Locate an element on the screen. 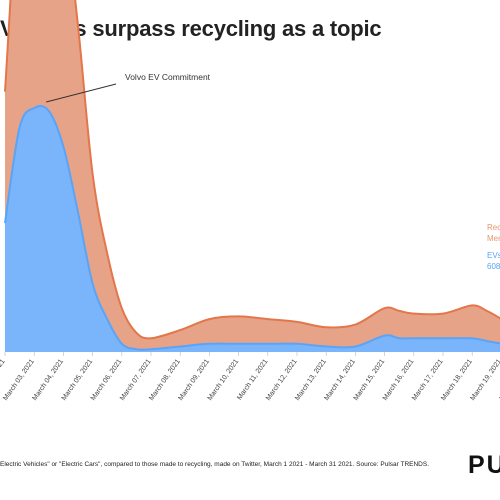  x-tick-label: March 14, 2021 is located at coordinates (340, 380).